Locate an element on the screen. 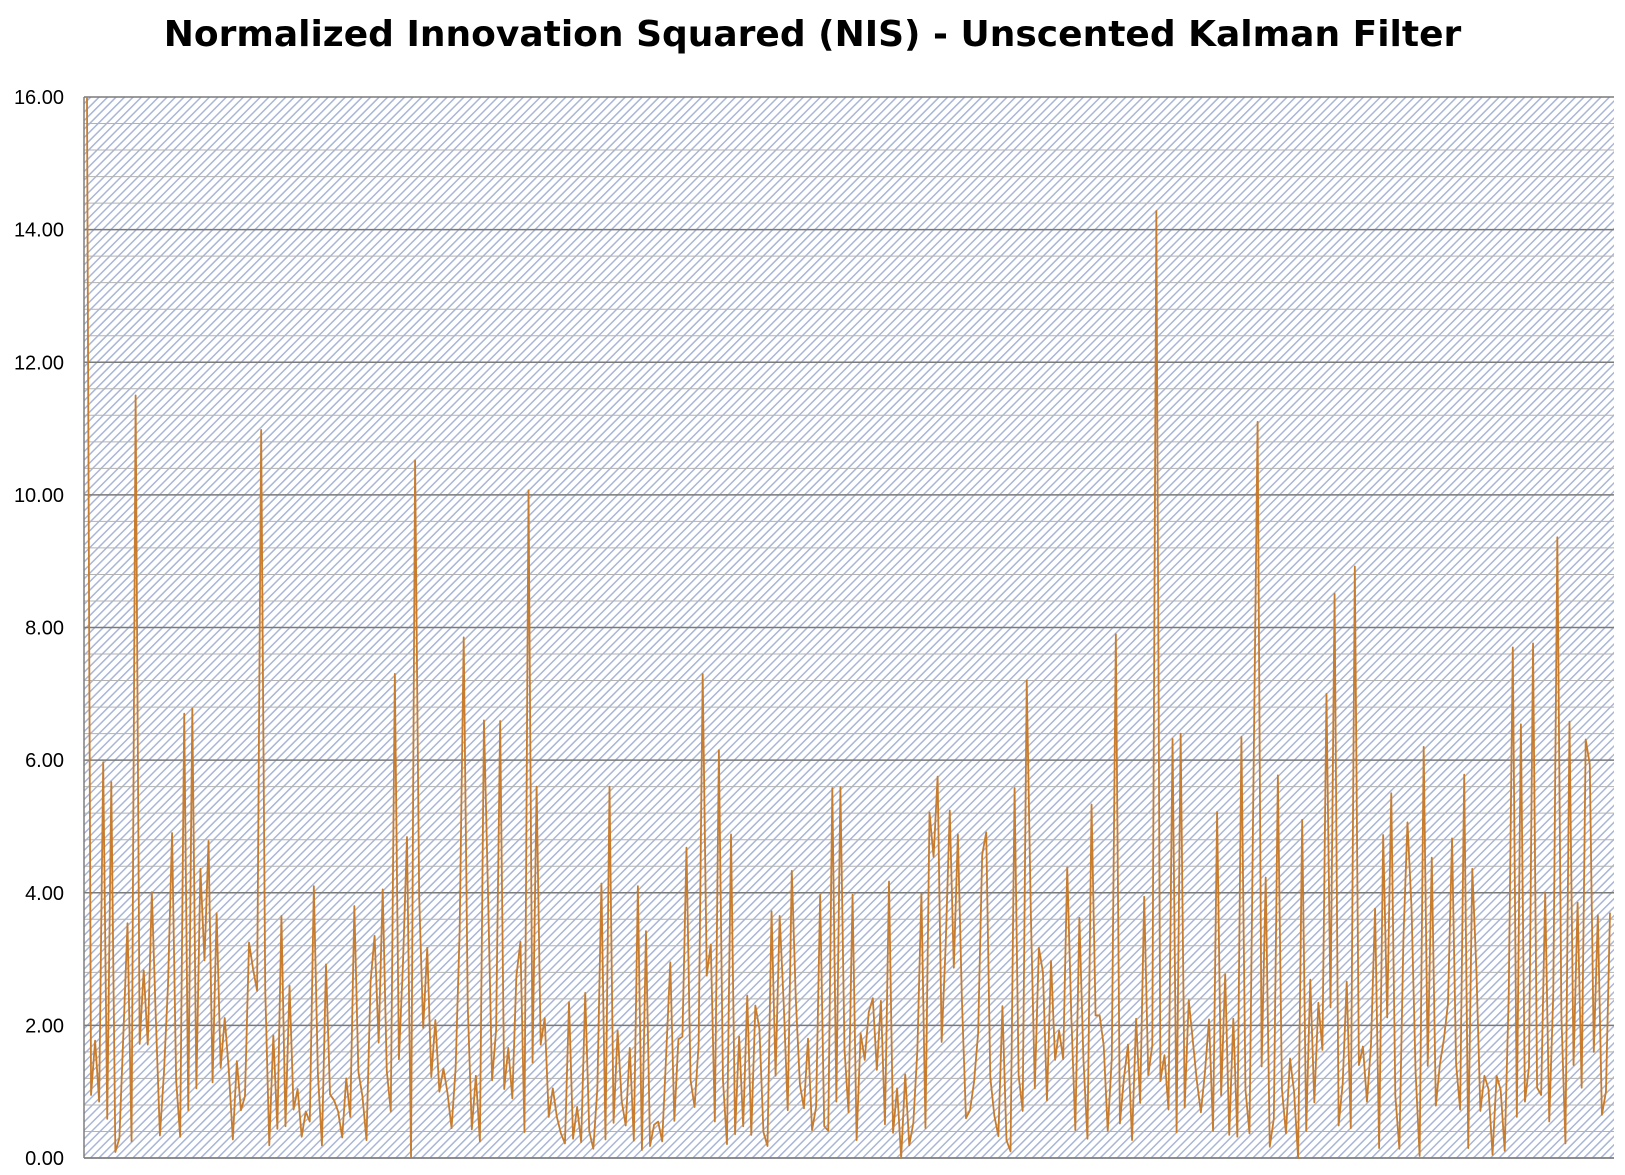  y-tick-label: 10.00 is located at coordinates (39, 496).